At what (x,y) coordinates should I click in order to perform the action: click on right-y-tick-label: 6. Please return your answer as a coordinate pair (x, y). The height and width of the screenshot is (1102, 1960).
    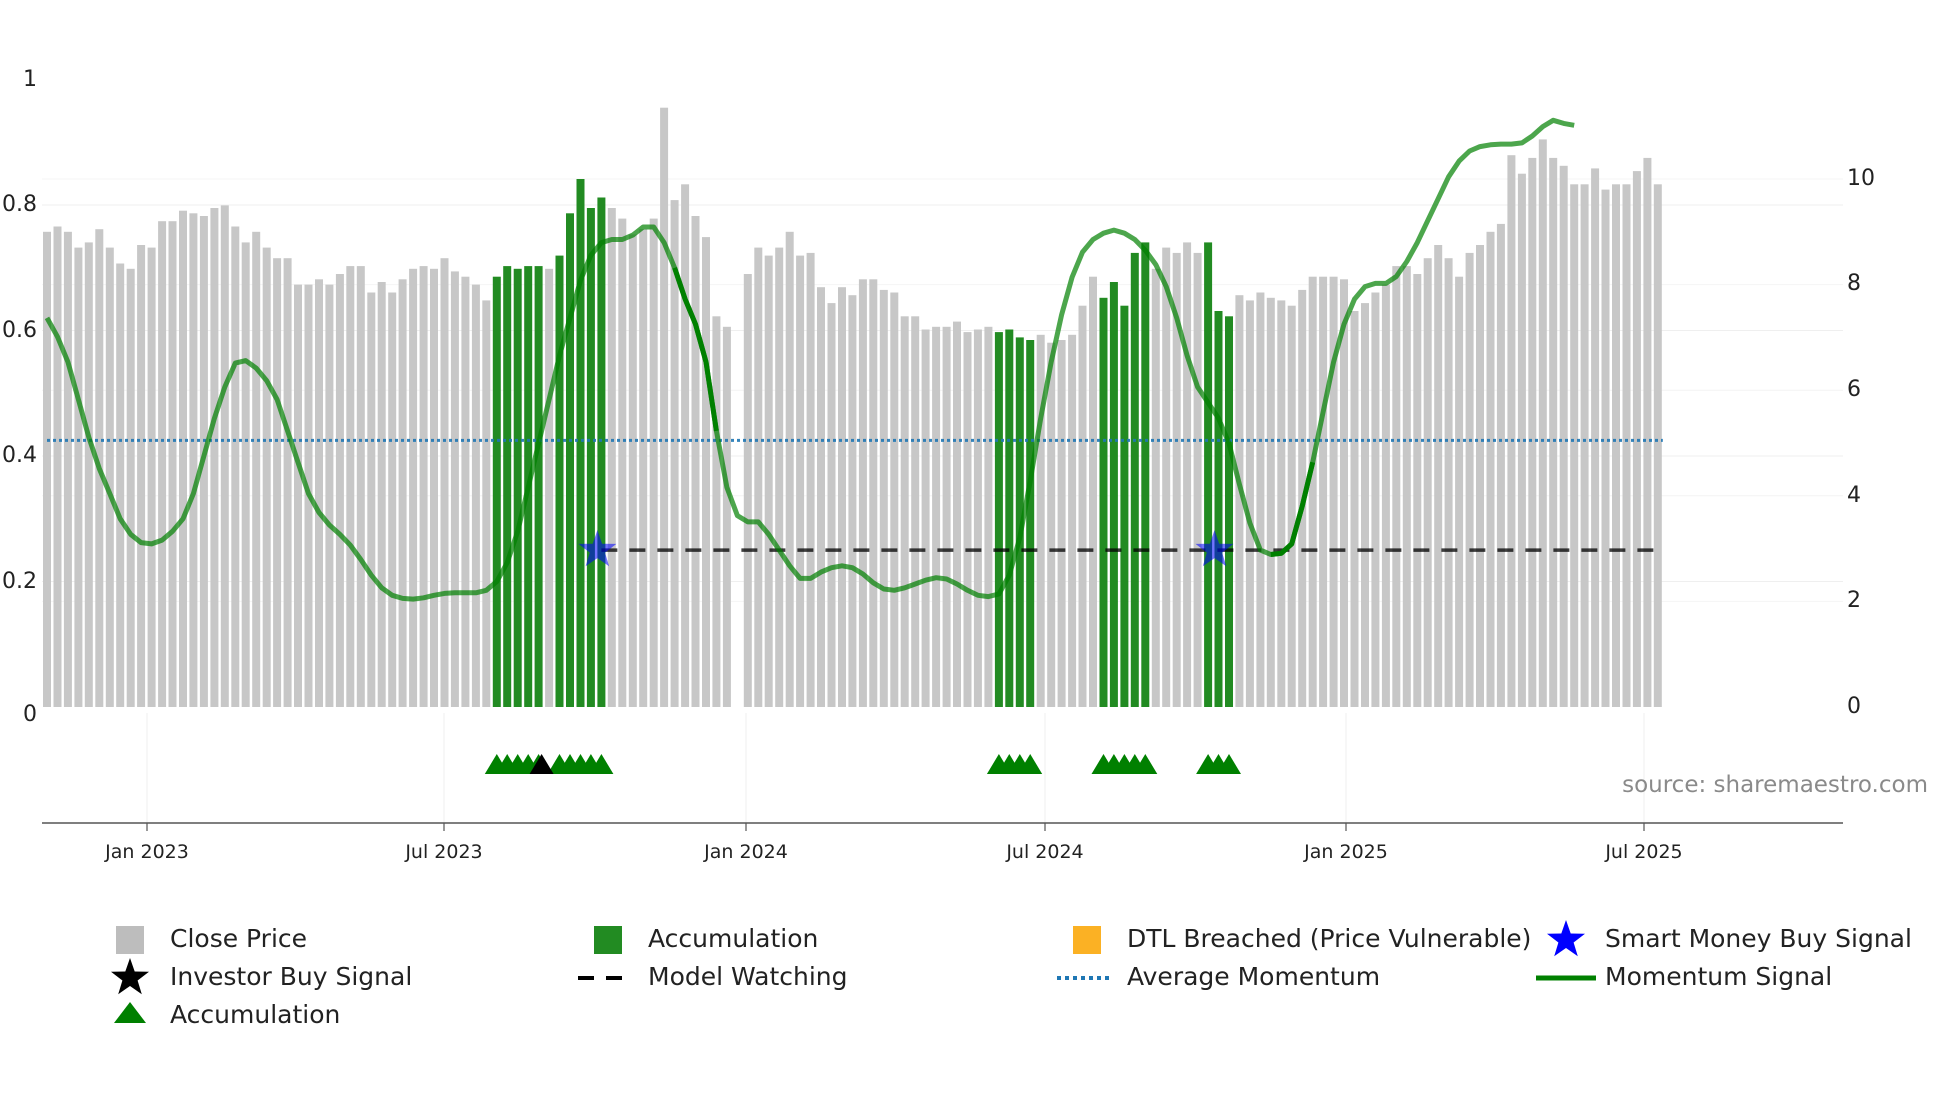
    Looking at the image, I should click on (1854, 389).